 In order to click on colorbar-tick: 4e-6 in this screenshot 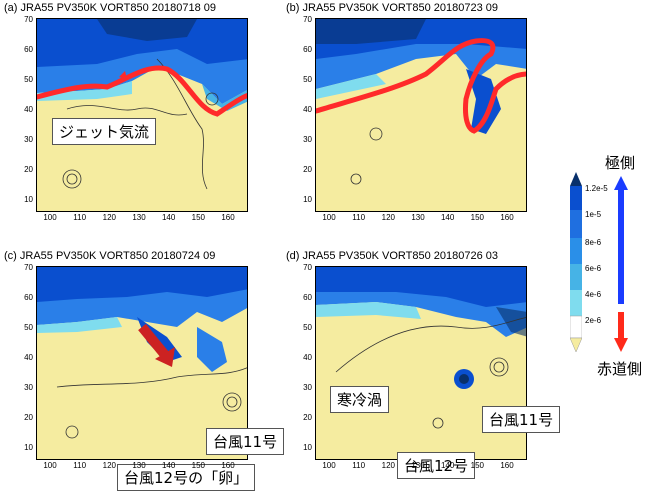, I will do `click(593, 294)`.